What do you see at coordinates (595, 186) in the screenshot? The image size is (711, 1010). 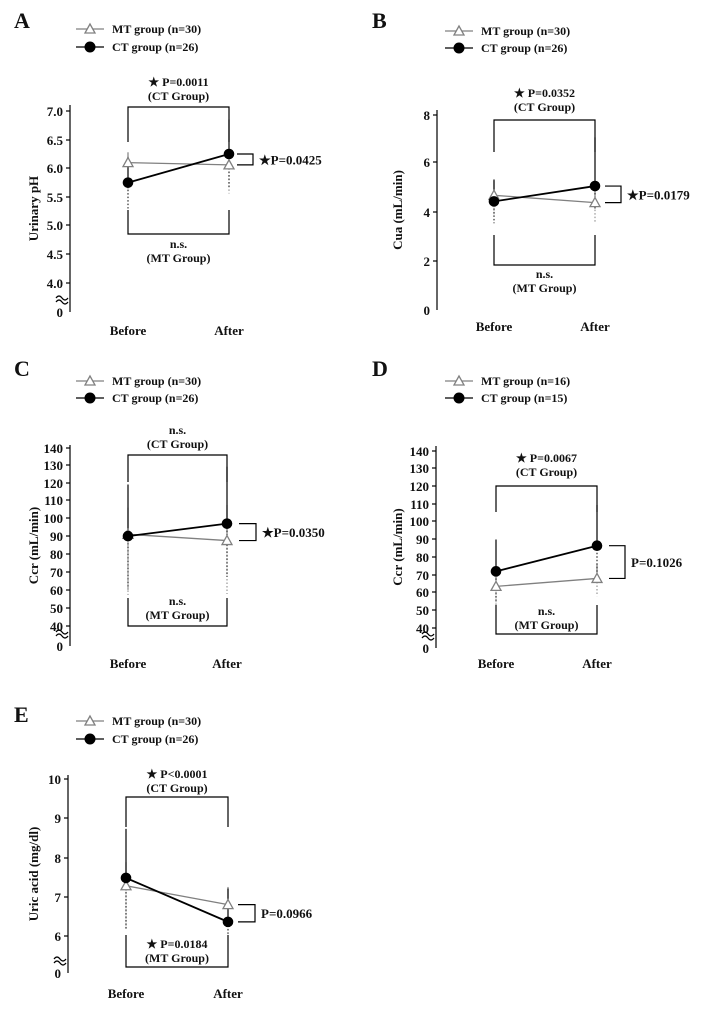 I see `panel-b-ct-point` at bounding box center [595, 186].